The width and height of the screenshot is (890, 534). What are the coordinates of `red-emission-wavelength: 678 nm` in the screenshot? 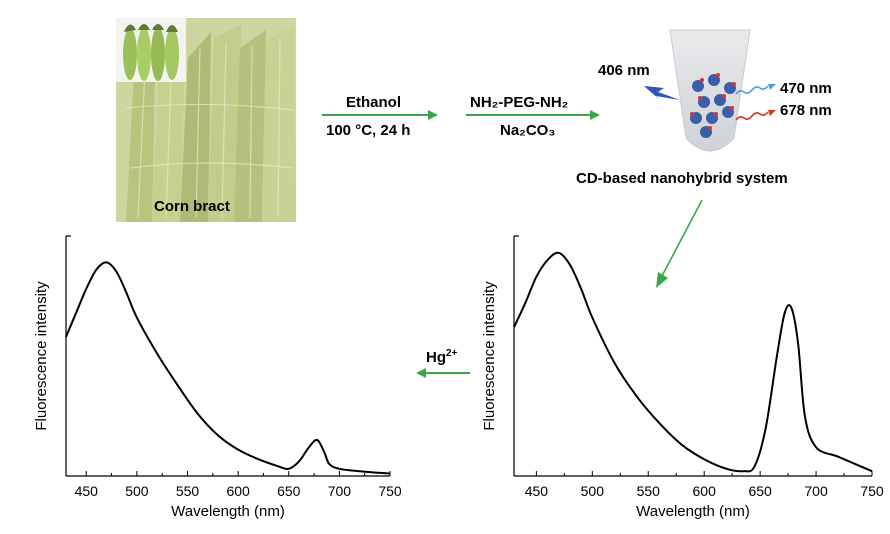 It's located at (806, 110).